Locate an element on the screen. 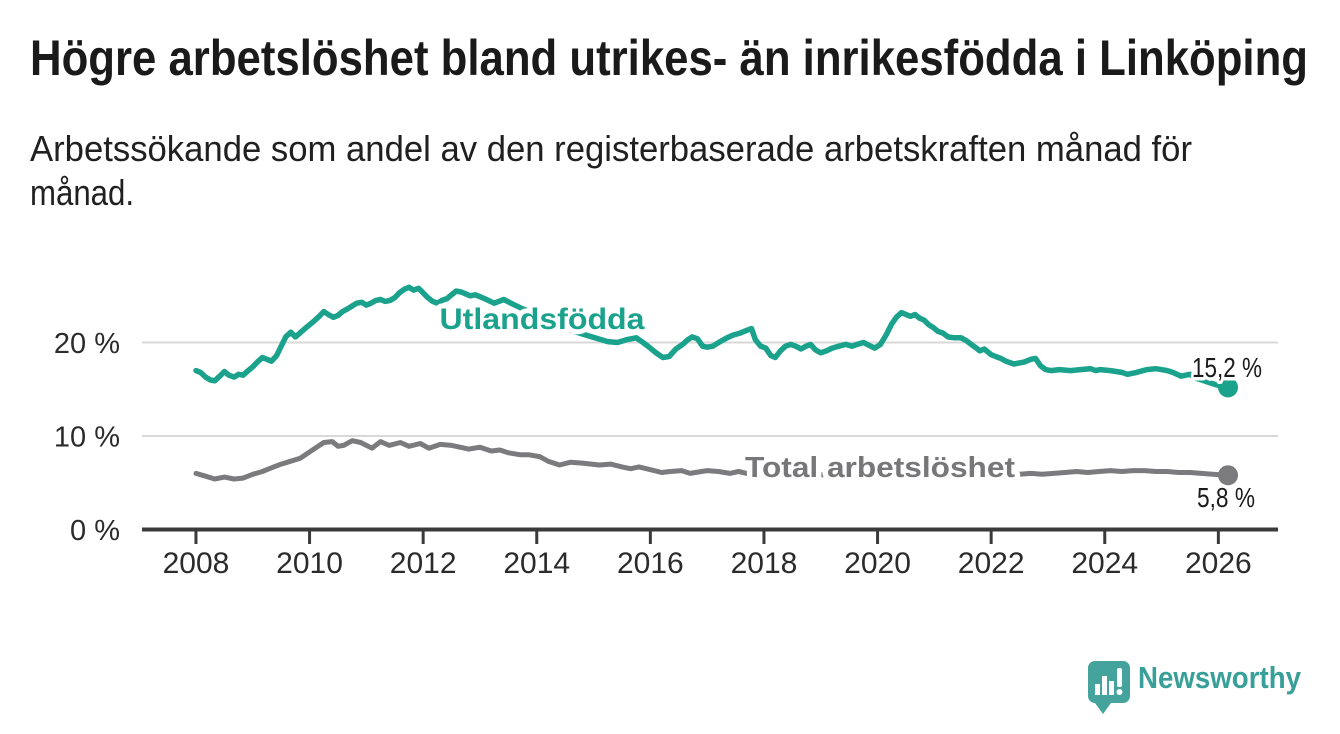 This screenshot has height=734, width=1340. x-tick-label-2024: 2024 is located at coordinates (1104, 563).